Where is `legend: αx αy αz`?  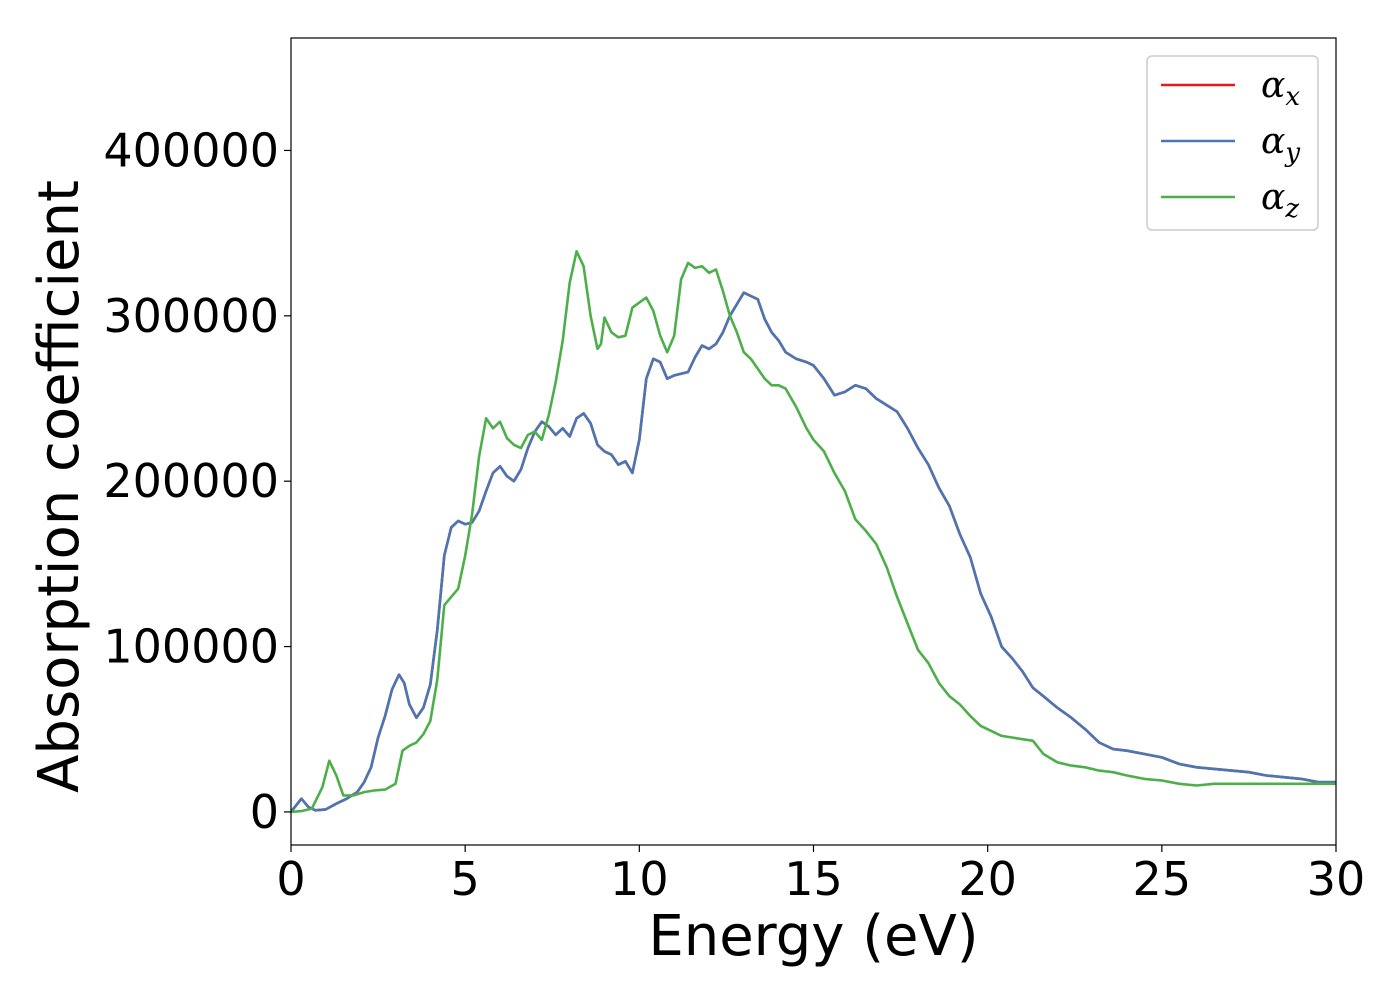 legend: αx αy αz is located at coordinates (1232, 143).